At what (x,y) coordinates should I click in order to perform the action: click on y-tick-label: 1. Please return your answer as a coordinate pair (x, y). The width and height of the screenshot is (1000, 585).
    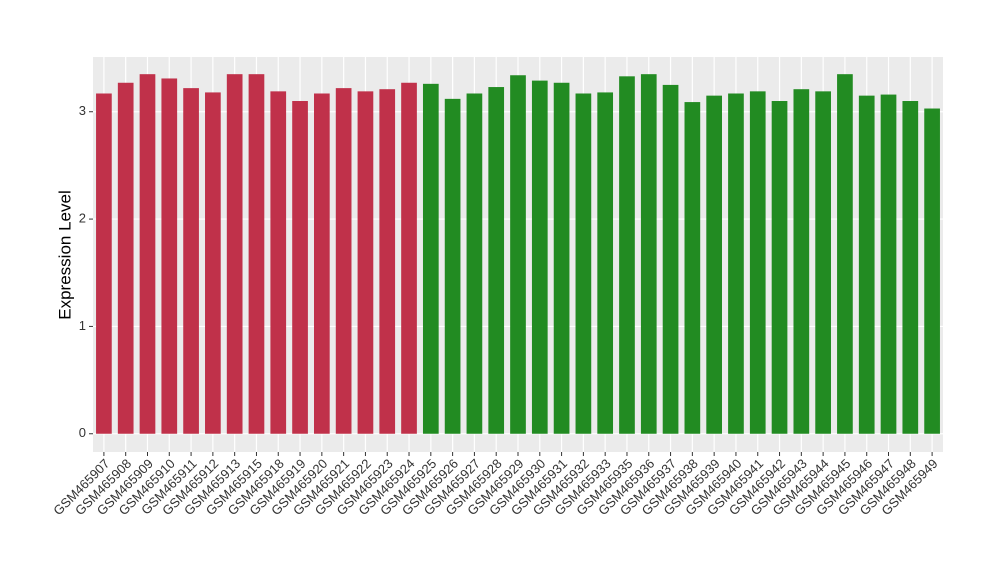
    Looking at the image, I should click on (82, 325).